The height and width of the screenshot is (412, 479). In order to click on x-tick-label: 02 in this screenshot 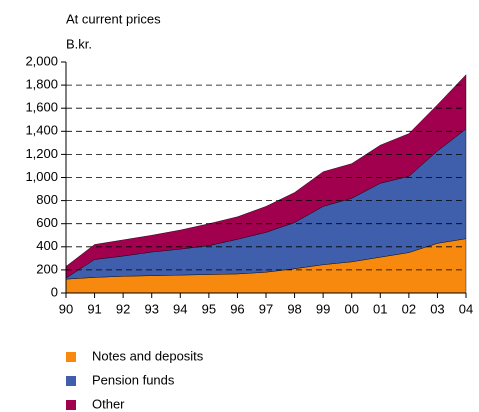, I will do `click(409, 308)`.